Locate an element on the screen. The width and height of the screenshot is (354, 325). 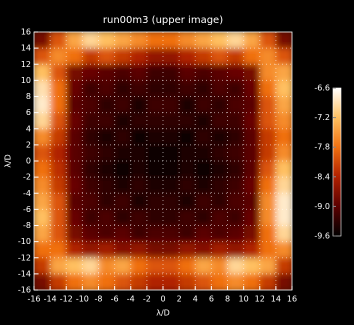
y-tick-label: -4 is located at coordinates (27, 193).